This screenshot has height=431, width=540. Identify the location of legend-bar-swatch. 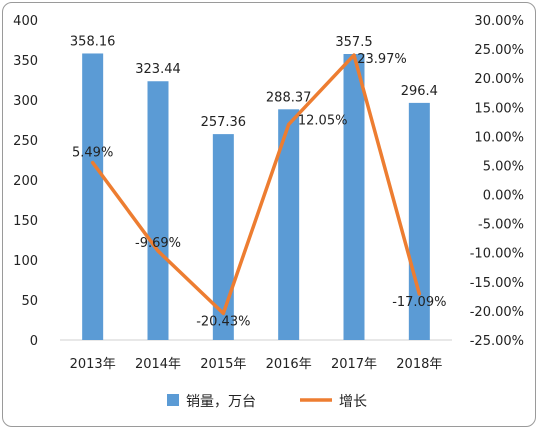
(173, 400).